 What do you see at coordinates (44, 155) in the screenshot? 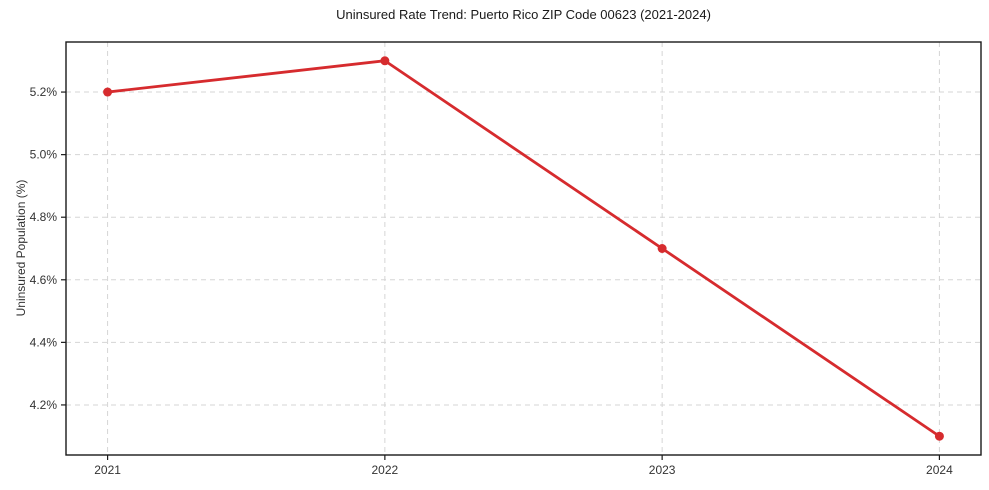
I see `y-tick-label: 5.0%` at bounding box center [44, 155].